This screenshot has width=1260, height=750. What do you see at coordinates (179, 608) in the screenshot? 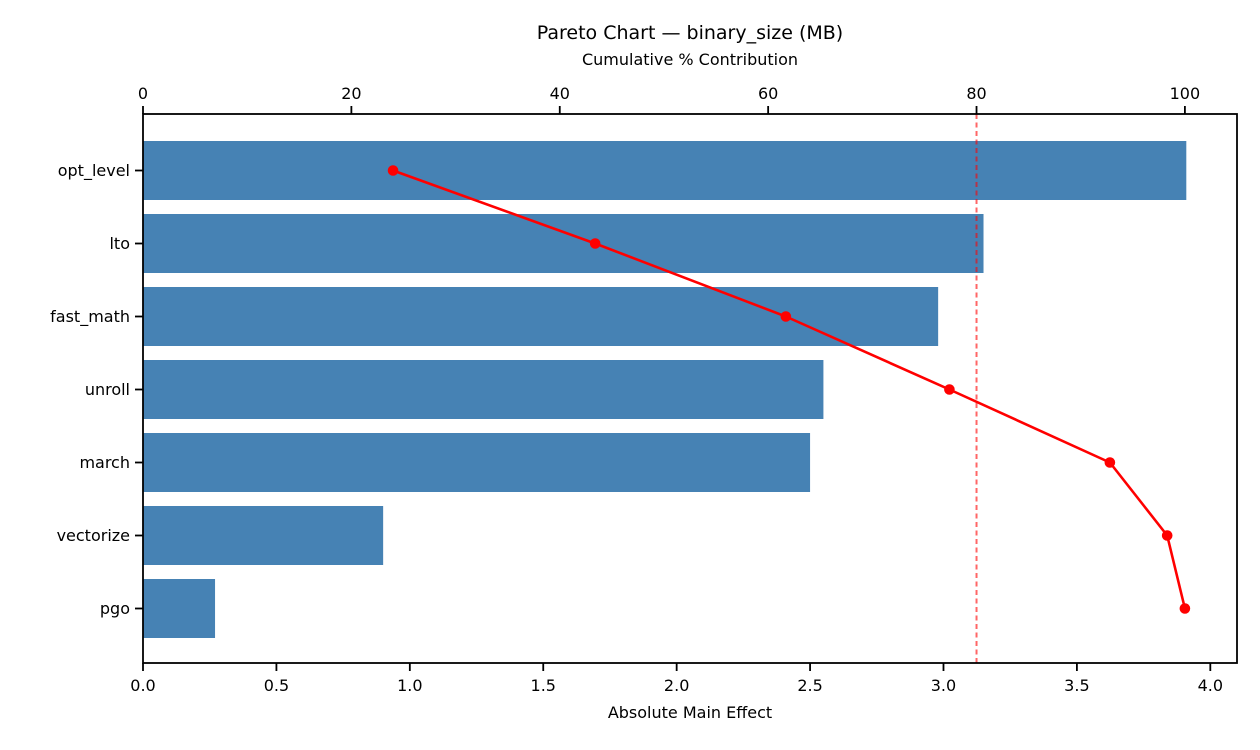
I see `bar-pgo` at bounding box center [179, 608].